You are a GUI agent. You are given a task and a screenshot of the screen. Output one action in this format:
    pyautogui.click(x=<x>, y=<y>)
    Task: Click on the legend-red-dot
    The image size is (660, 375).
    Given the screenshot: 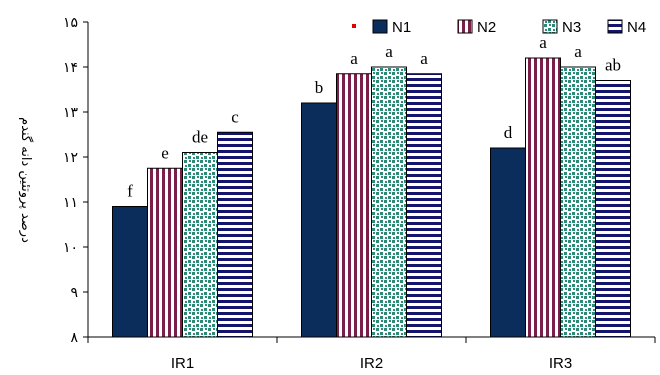 What is the action you would take?
    pyautogui.click(x=354, y=26)
    